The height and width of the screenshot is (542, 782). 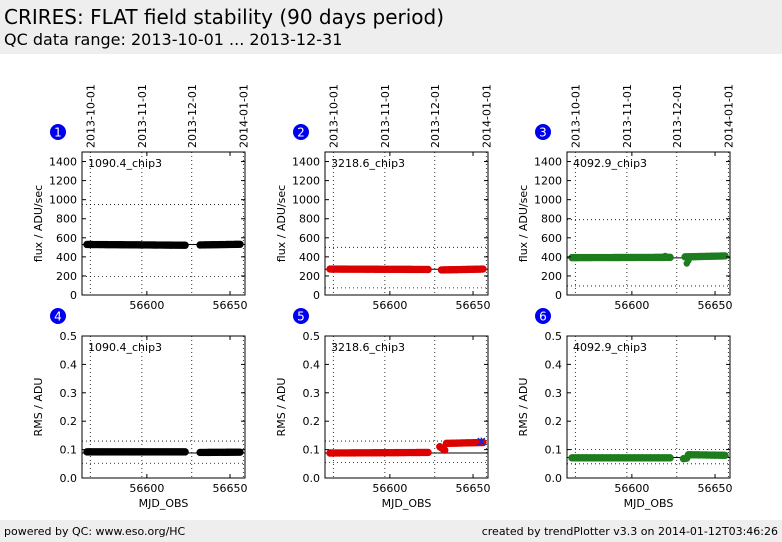 What do you see at coordinates (125, 163) in the screenshot?
I see `panel-label: 1090.4_chip3` at bounding box center [125, 163].